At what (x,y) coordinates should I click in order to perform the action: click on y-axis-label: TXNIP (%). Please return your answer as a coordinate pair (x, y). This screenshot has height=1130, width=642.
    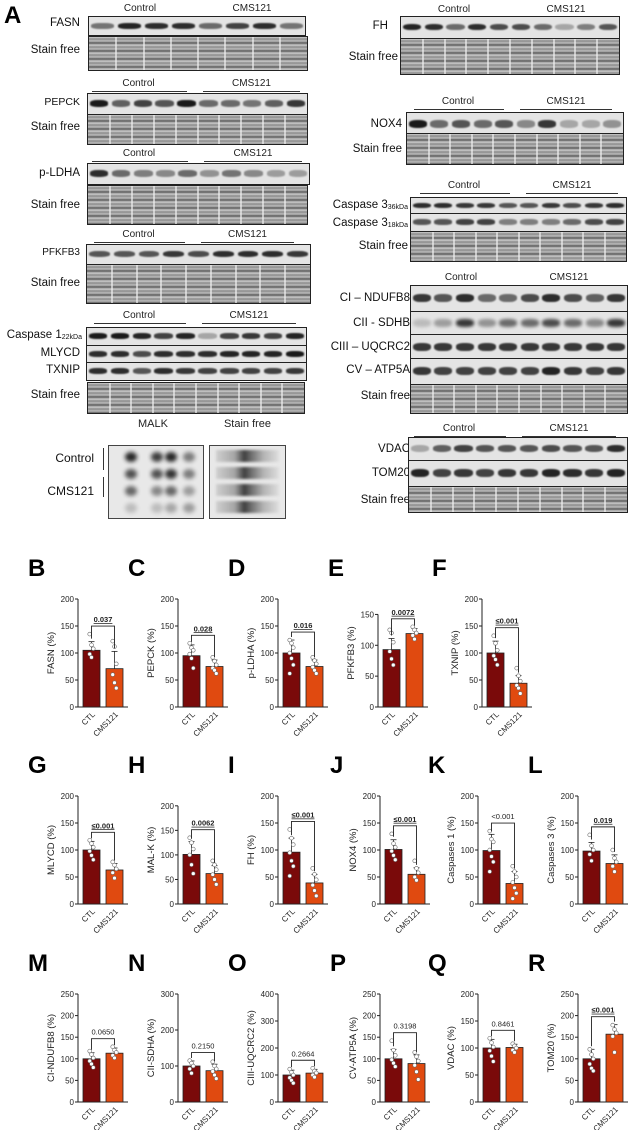
    Looking at the image, I should click on (455, 652).